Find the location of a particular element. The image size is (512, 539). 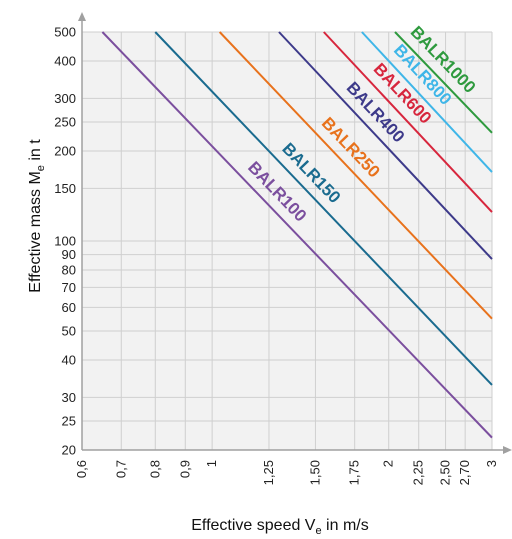

y-tick-label: 100 is located at coordinates (65, 241).